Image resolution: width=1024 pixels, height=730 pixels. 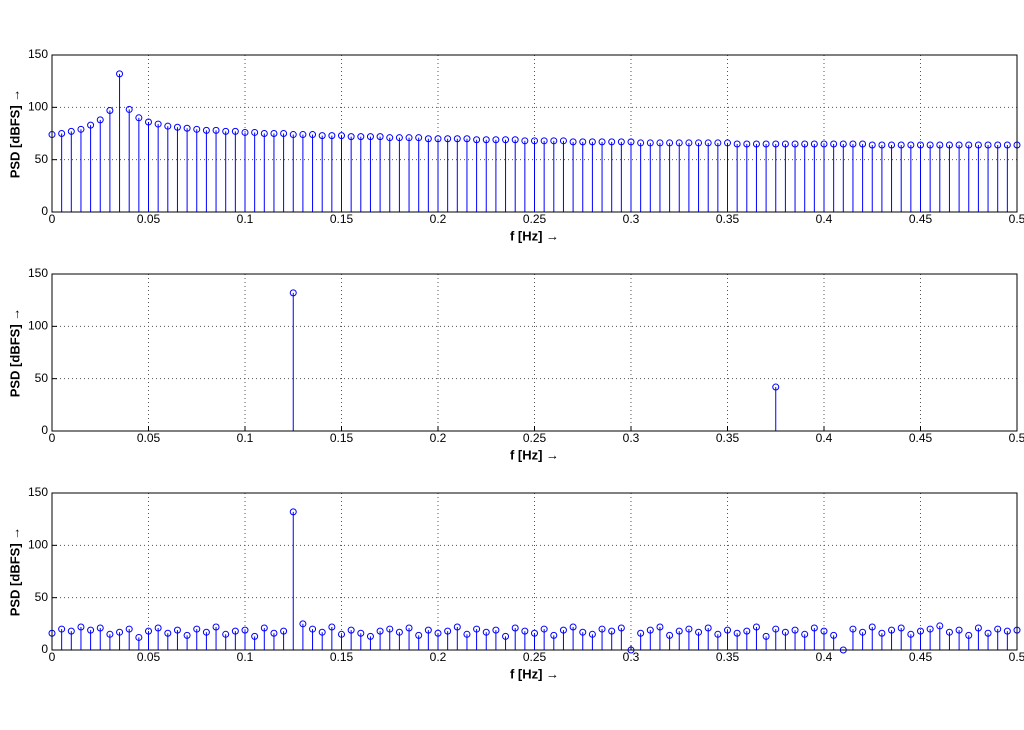 What do you see at coordinates (535, 657) in the screenshot?
I see `x-tick-label: 0.25` at bounding box center [535, 657].